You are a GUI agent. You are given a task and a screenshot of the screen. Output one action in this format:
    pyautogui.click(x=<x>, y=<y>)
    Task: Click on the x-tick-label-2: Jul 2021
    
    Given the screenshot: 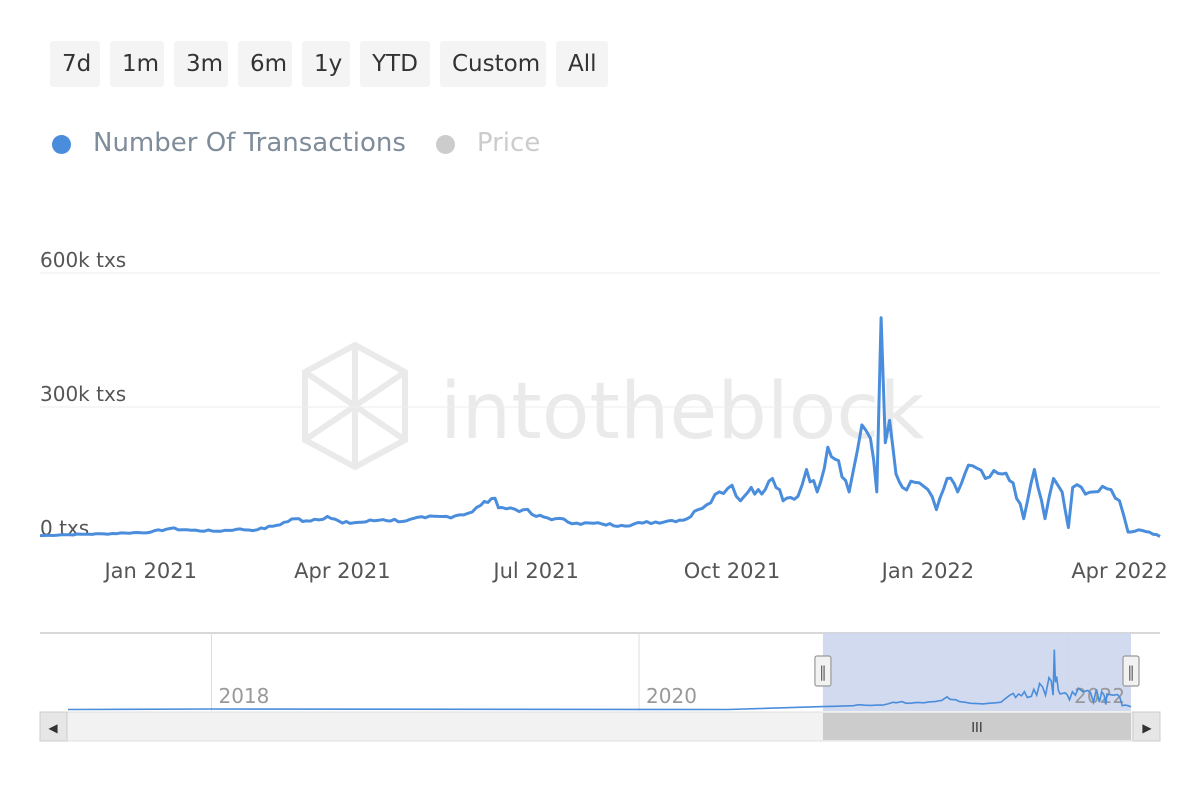 What is the action you would take?
    pyautogui.click(x=534, y=571)
    